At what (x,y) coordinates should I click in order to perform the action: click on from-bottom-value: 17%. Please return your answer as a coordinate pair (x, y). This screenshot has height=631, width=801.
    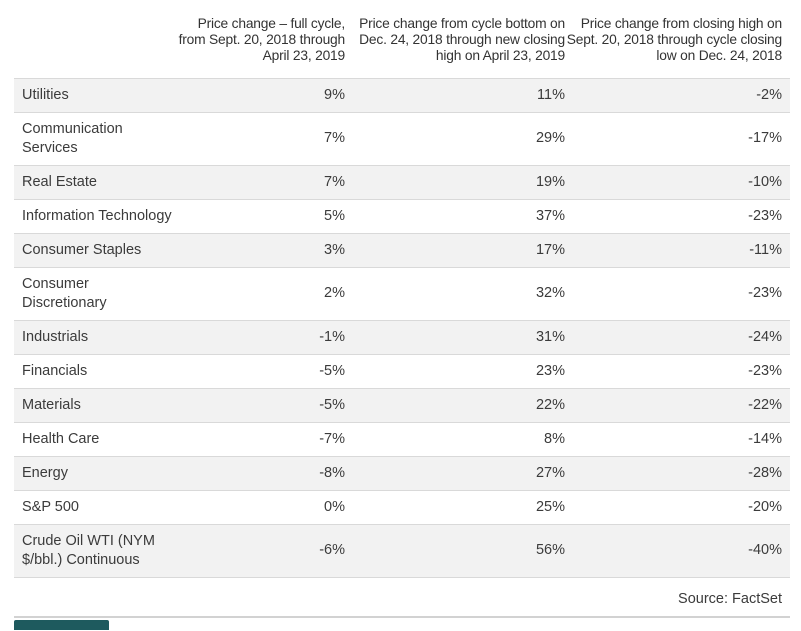
    Looking at the image, I should click on (550, 249).